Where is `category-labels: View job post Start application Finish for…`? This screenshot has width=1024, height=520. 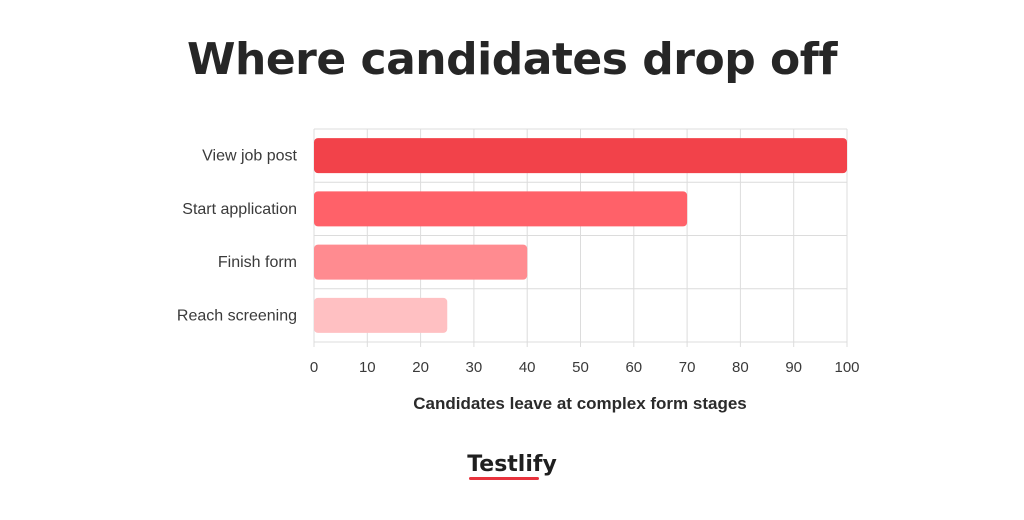 category-labels: View job post Start application Finish for… is located at coordinates (237, 236).